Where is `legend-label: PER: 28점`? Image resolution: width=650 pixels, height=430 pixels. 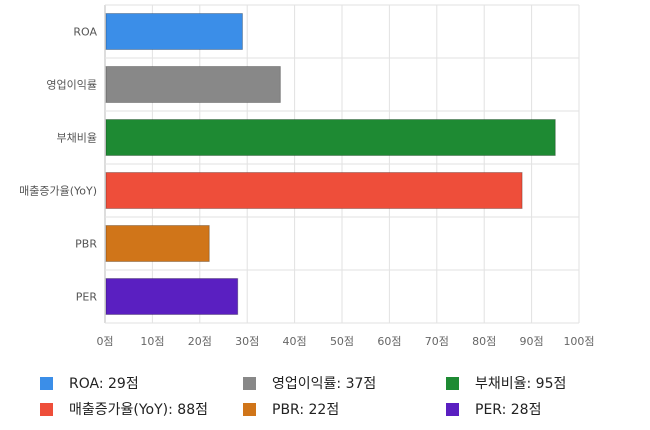 legend-label: PER: 28점 is located at coordinates (508, 410).